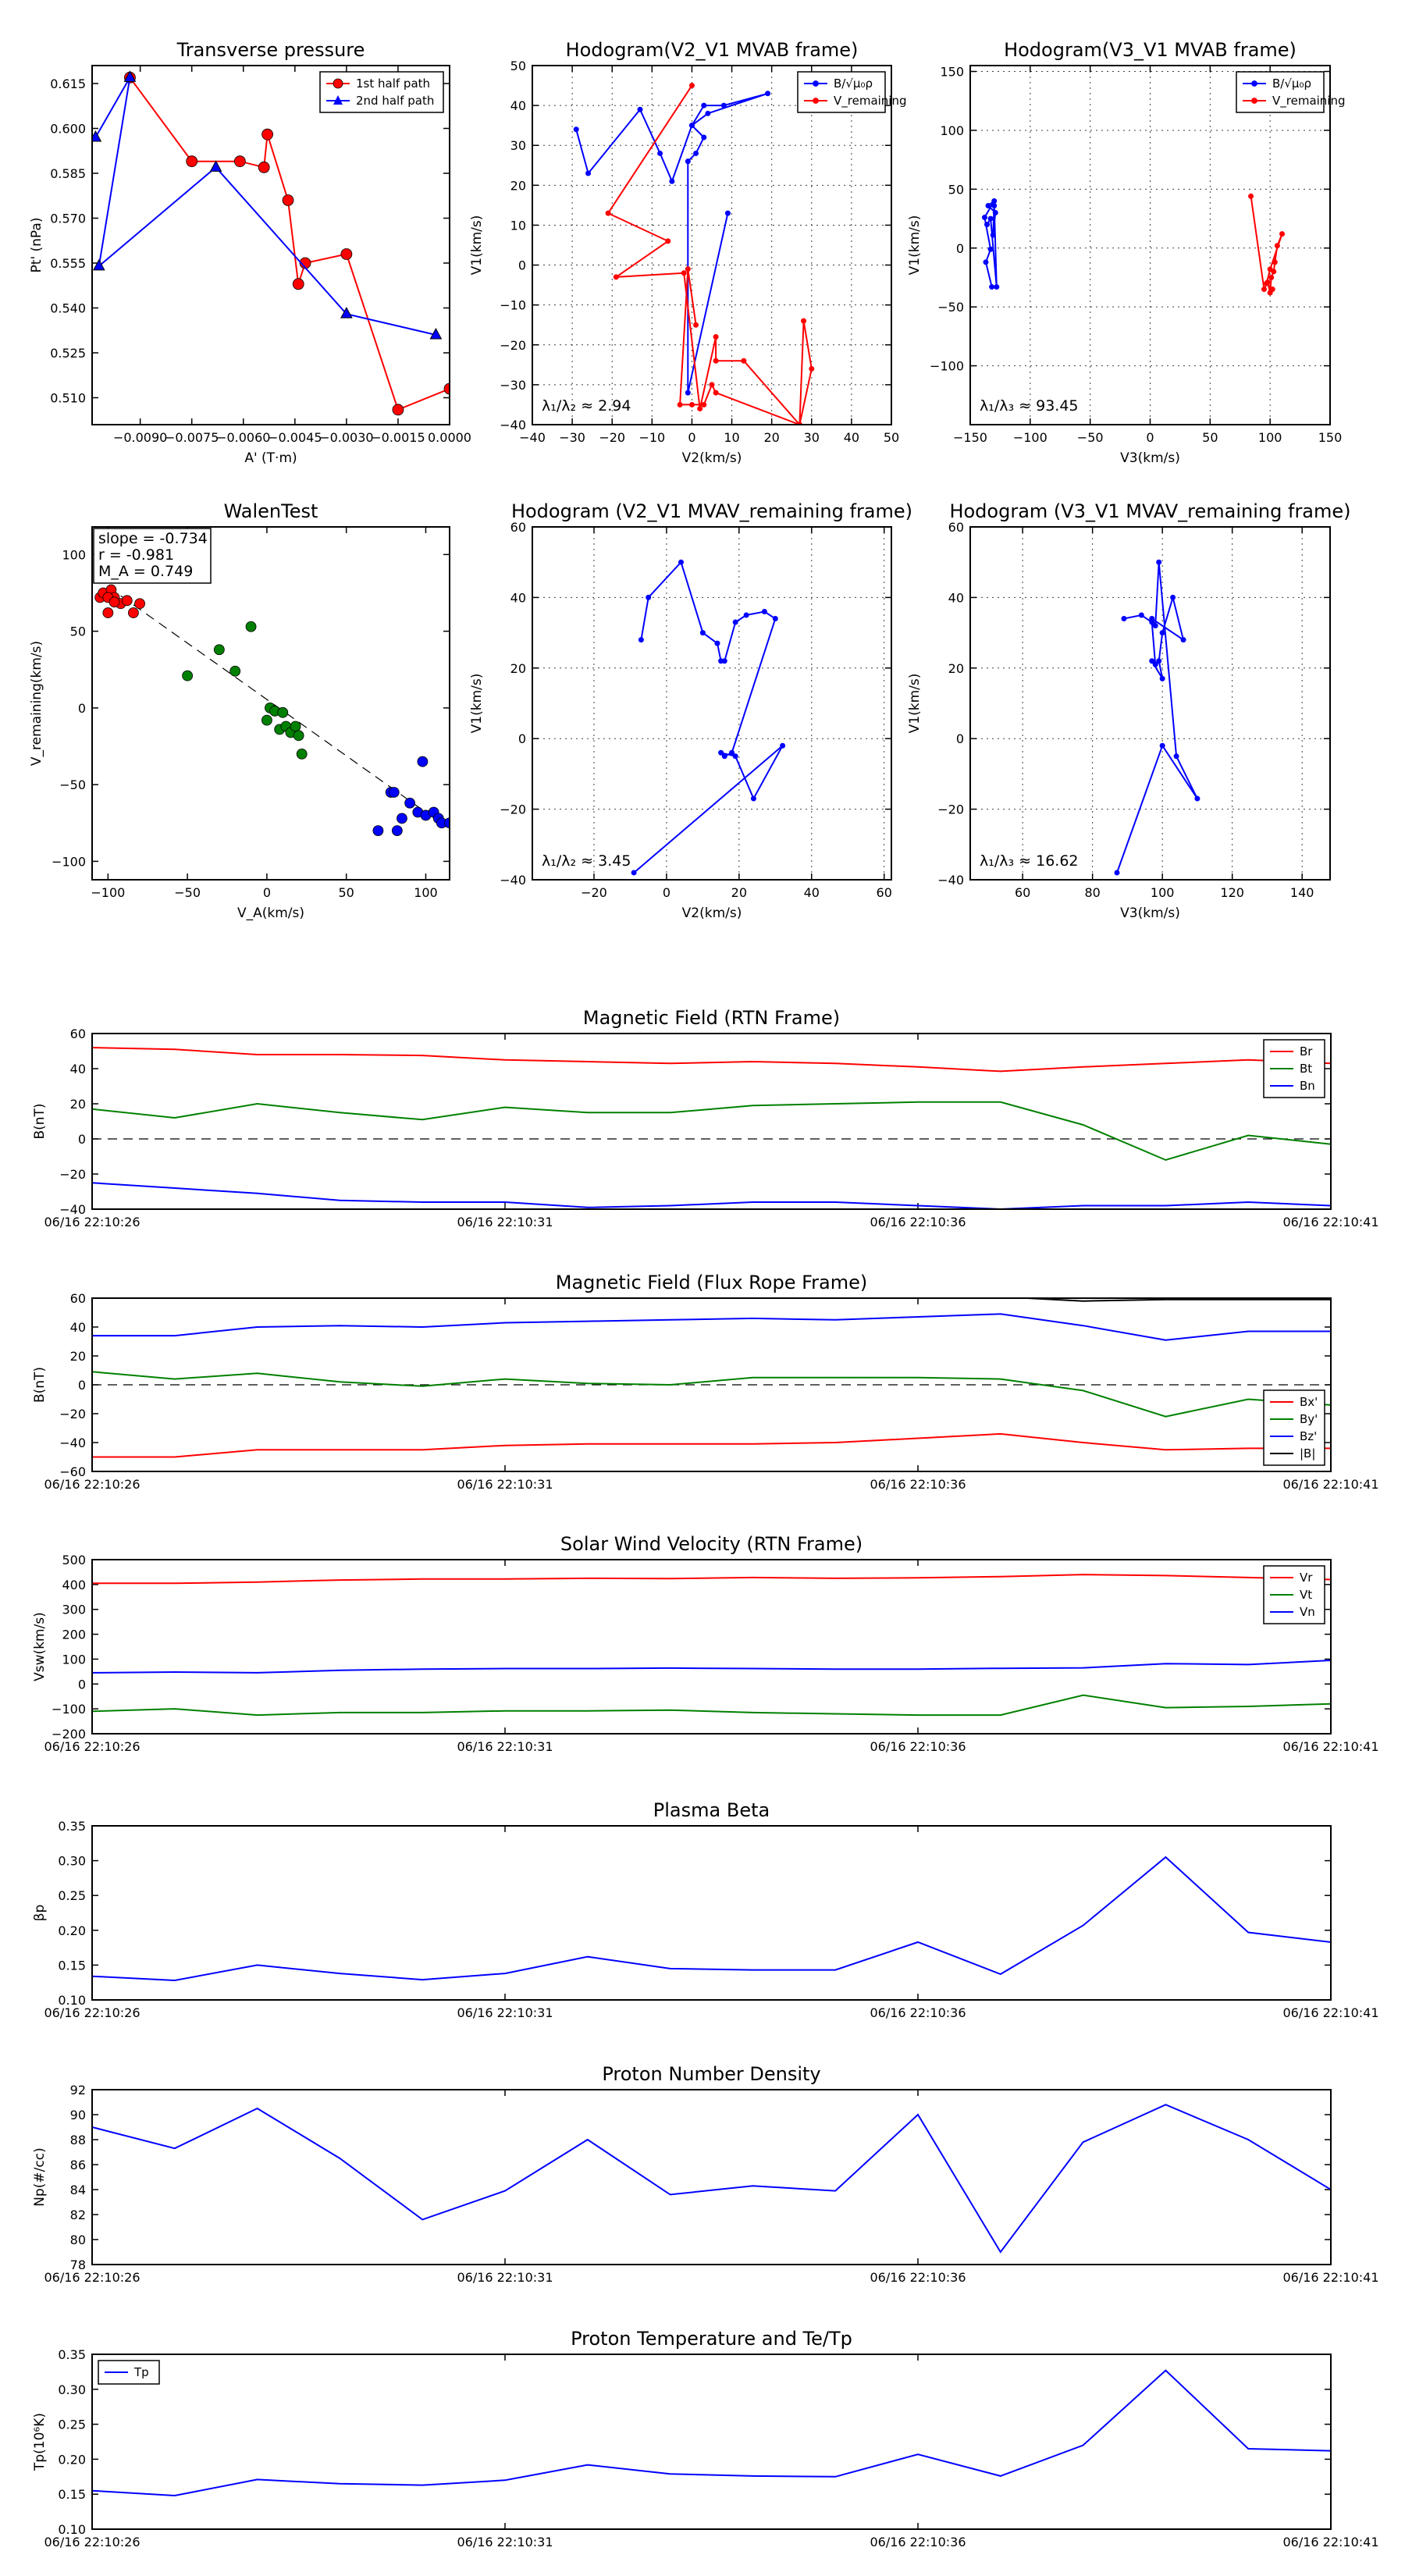  Describe the element at coordinates (1307, 1612) in the screenshot. I see `legend-label: Vn` at that location.